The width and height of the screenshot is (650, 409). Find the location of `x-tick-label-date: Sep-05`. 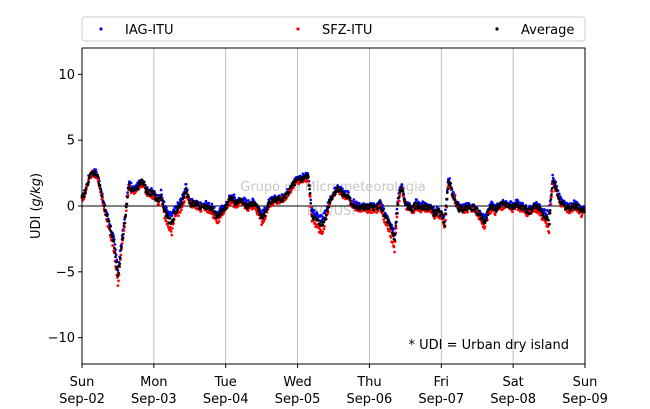

x-tick-label-date: Sep-05 is located at coordinates (298, 399).